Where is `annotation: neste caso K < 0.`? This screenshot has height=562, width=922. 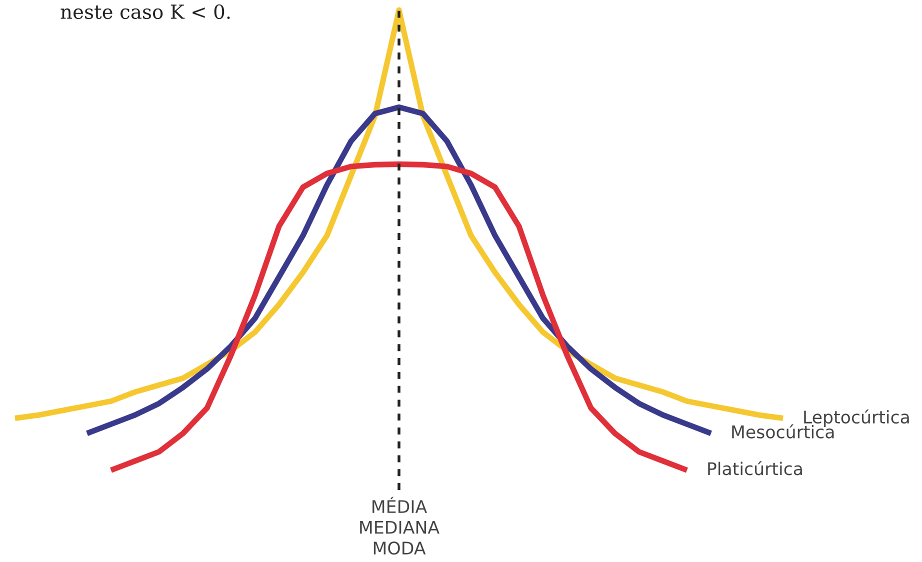 annotation: neste caso K < 0. is located at coordinates (145, 12).